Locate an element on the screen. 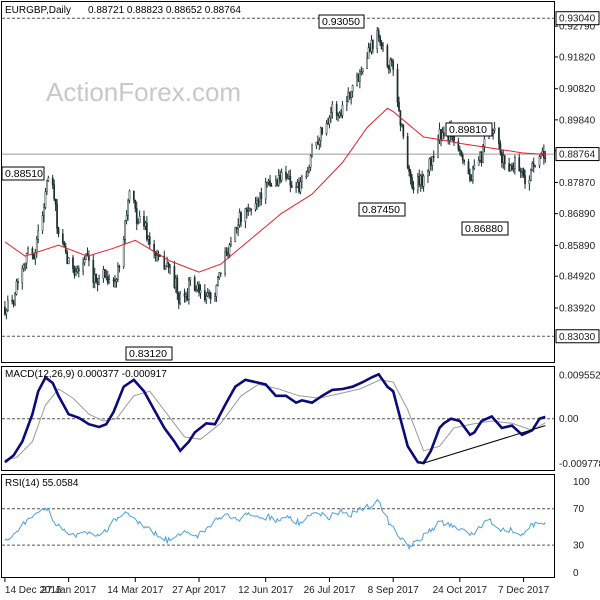 The height and width of the screenshot is (600, 600). price-tick-label: 0.90820 is located at coordinates (577, 89).